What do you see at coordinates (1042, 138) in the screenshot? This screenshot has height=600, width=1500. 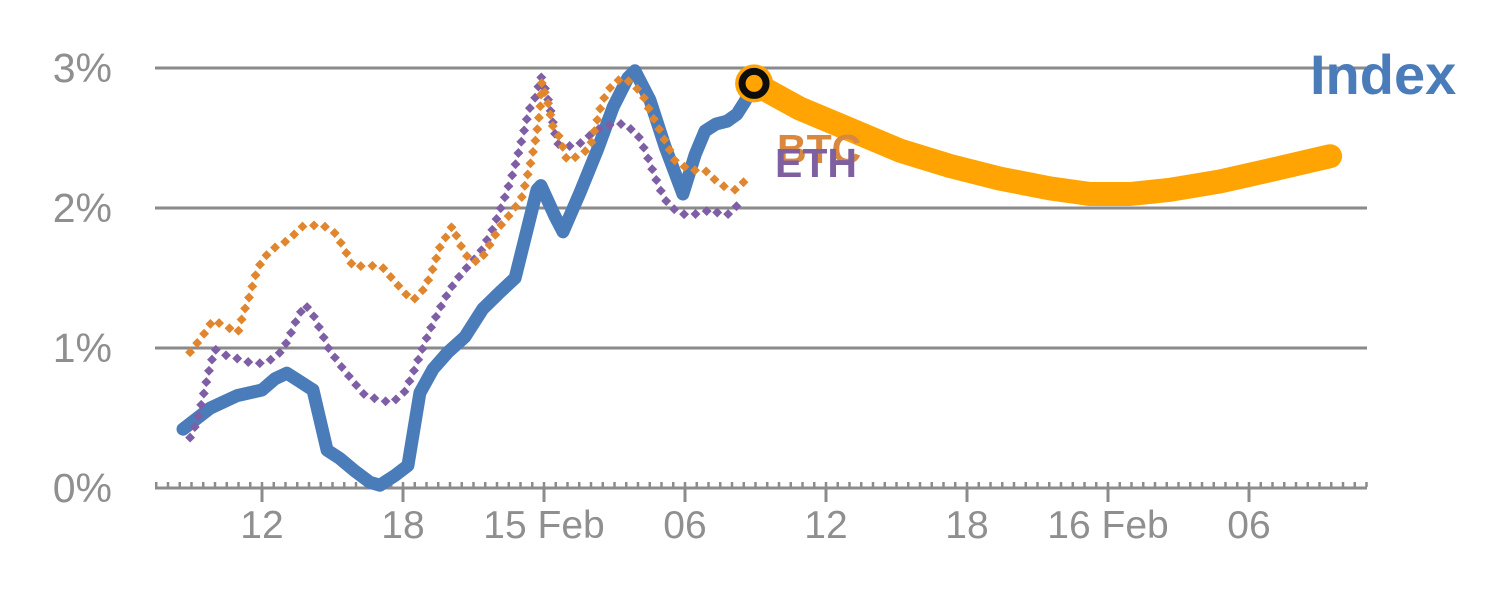 I see `series-line-forecast` at bounding box center [1042, 138].